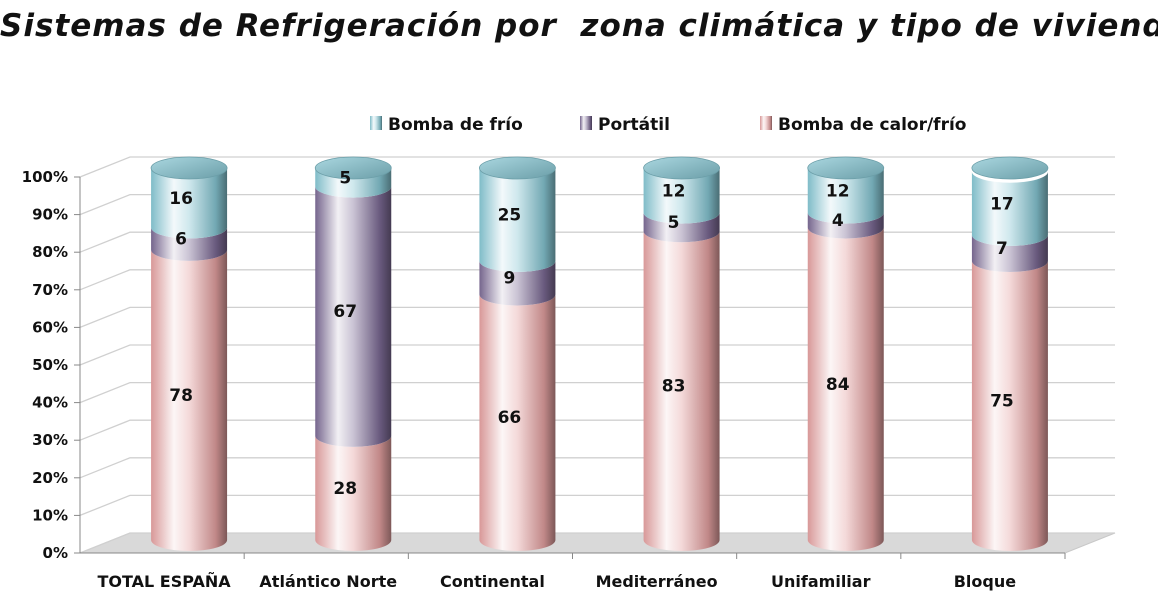 This screenshot has height=599, width=1158. Describe the element at coordinates (50, 252) in the screenshot. I see `y-tick-label: 80%` at that location.